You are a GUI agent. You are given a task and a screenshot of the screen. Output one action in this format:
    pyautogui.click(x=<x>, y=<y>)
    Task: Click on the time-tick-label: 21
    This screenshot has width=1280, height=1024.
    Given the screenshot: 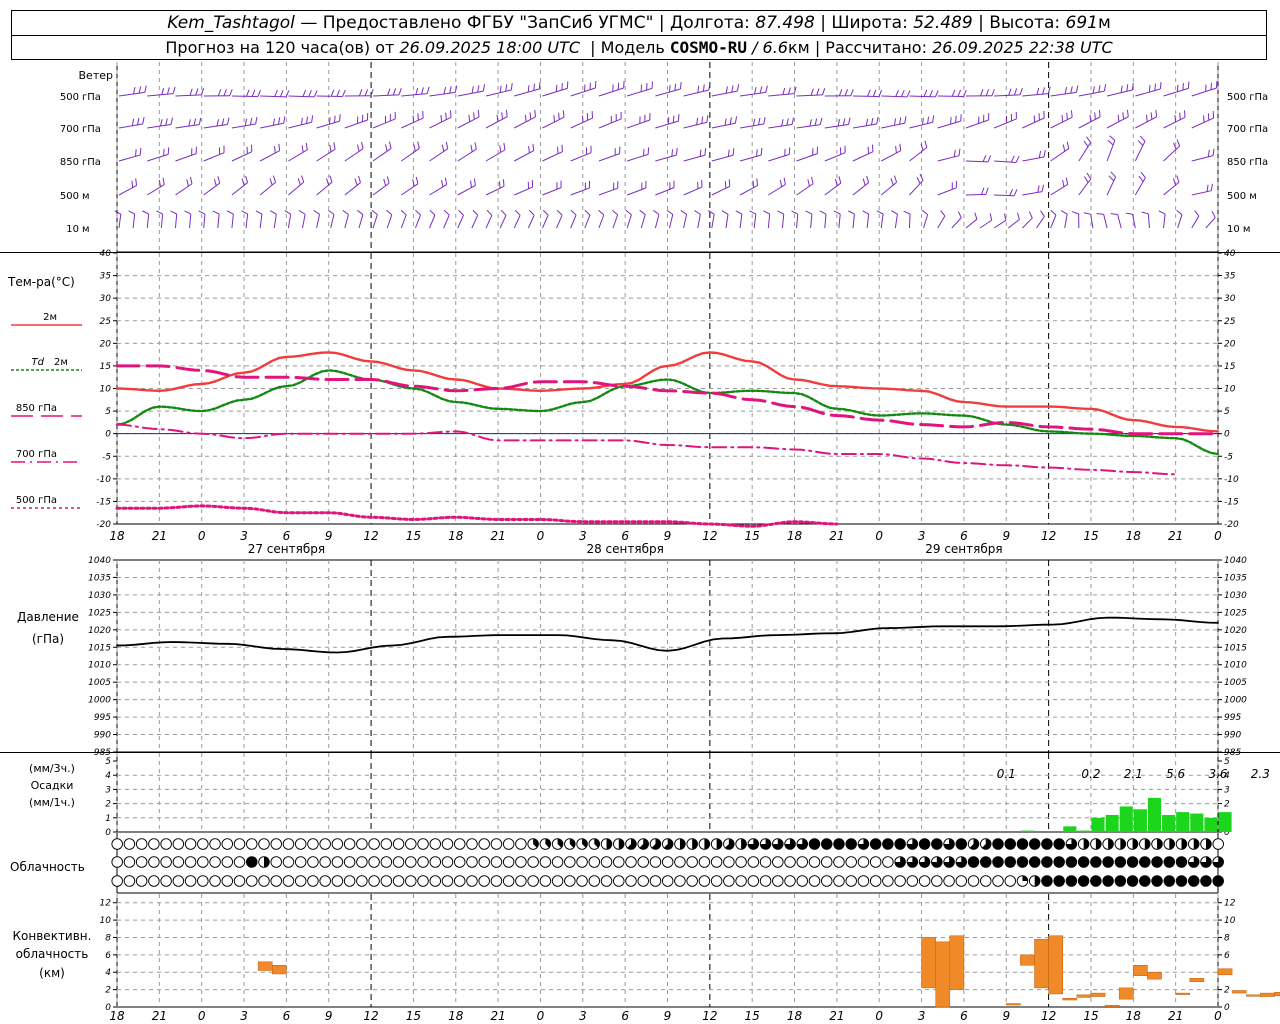 What is the action you would take?
    pyautogui.click(x=1175, y=1016)
    